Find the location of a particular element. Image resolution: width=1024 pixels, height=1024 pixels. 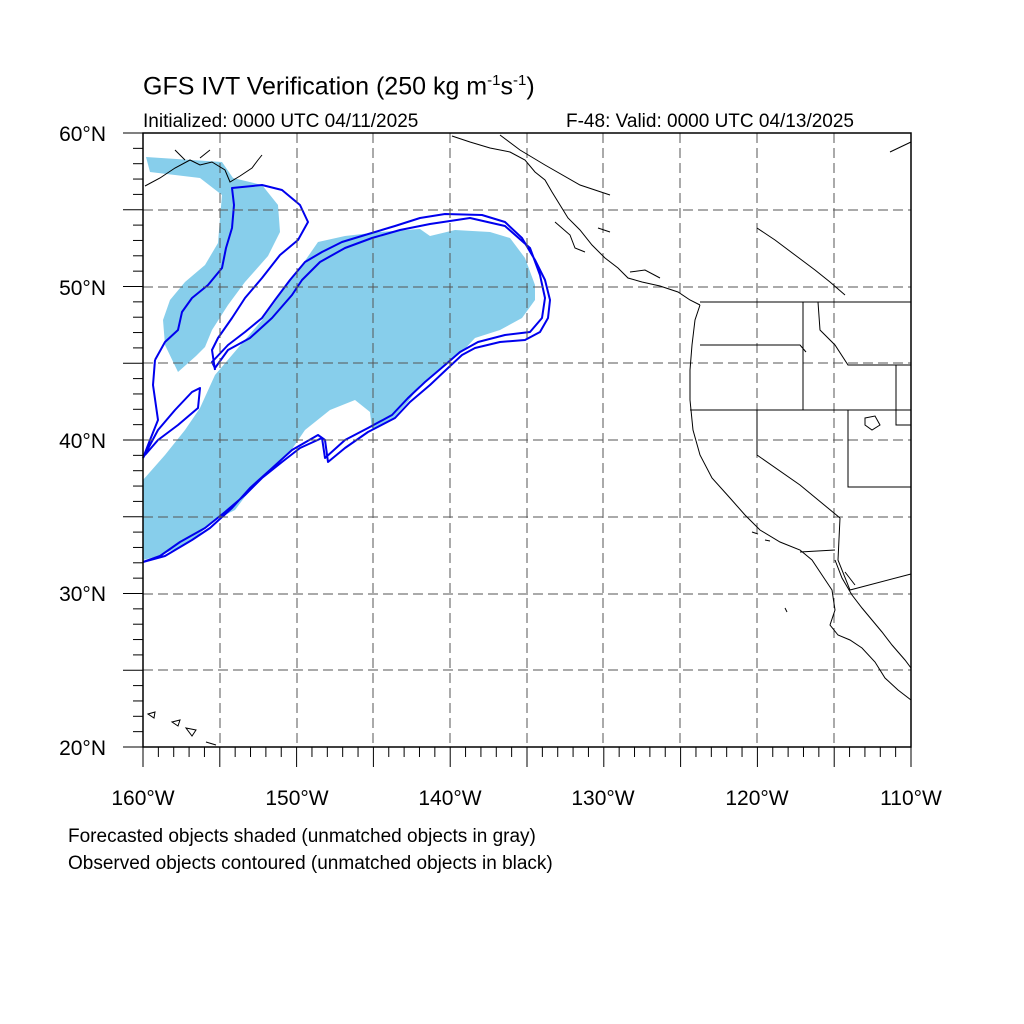

bc-islands is located at coordinates (607, 250).